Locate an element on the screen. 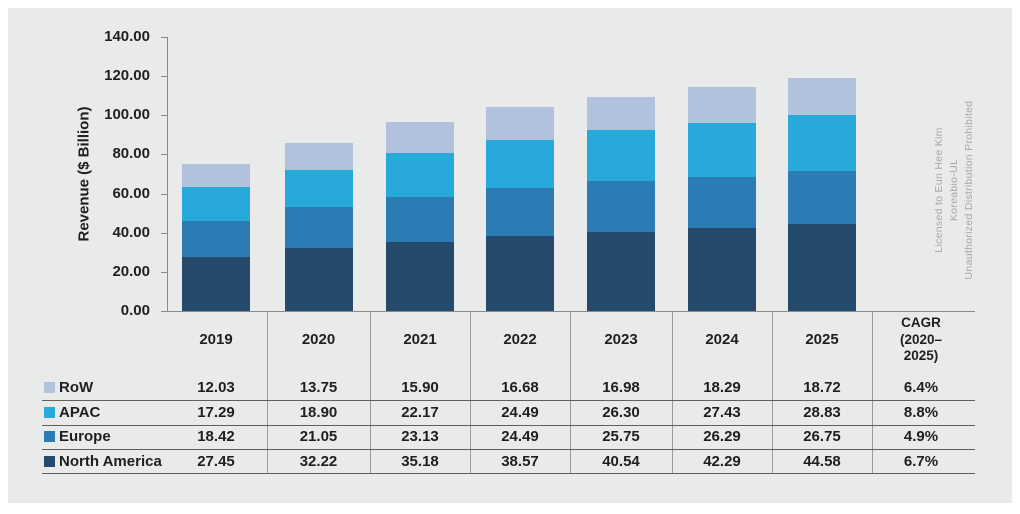  y-tick-label: 60.00 is located at coordinates (131, 193).